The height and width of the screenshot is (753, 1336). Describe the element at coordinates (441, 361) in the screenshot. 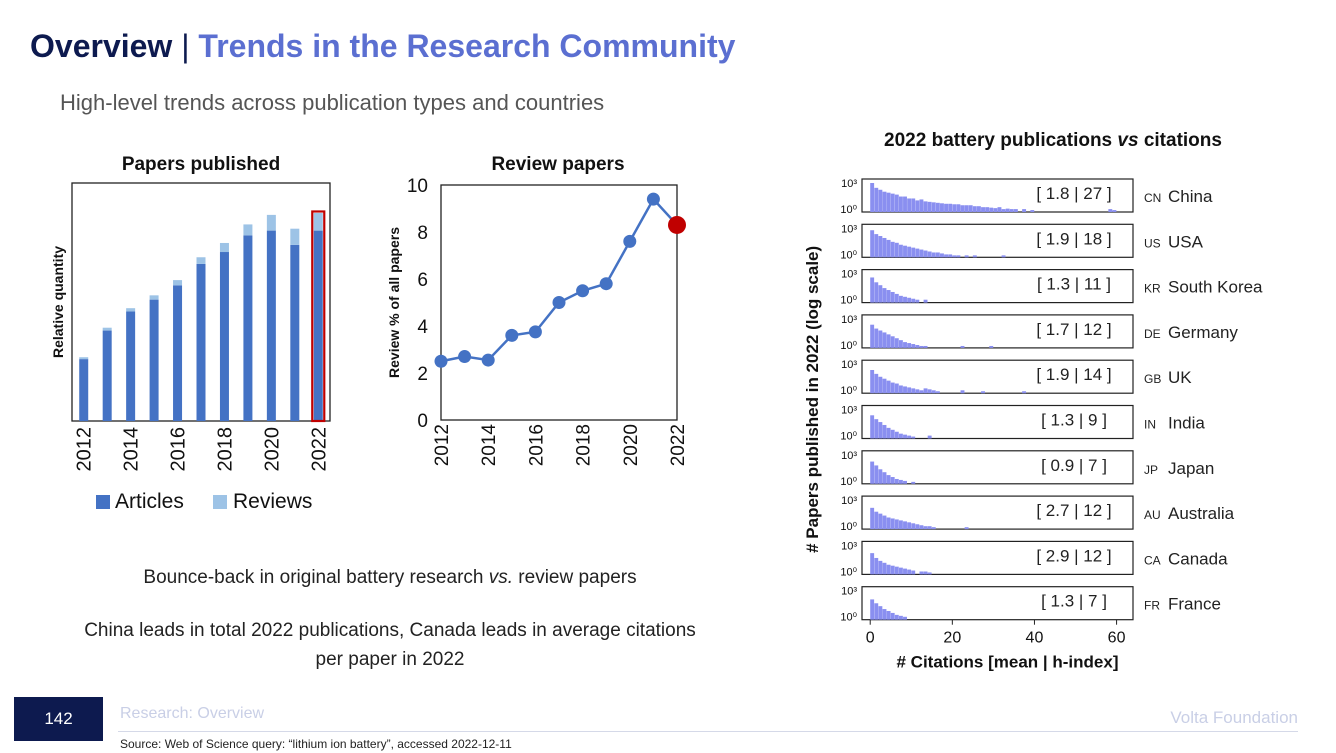

I see `review-point-2012` at that location.